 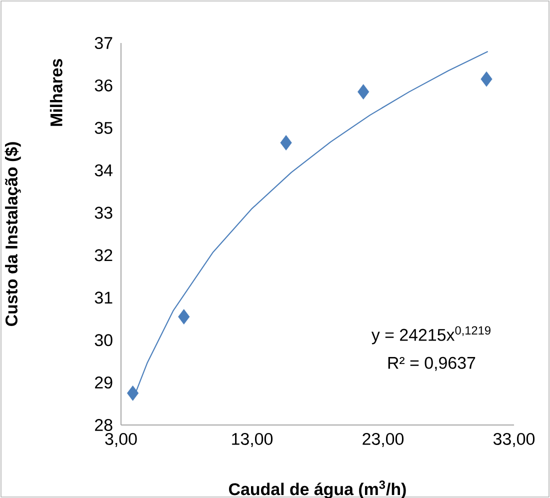 What do you see at coordinates (383, 439) in the screenshot?
I see `x-tick-label: 23,00` at bounding box center [383, 439].